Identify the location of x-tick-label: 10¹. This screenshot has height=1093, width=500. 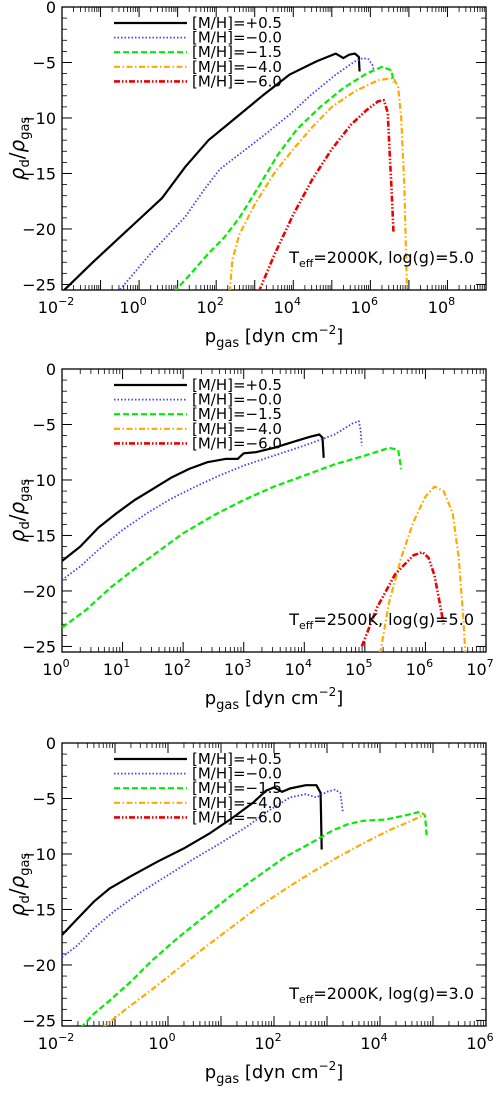
(116, 668).